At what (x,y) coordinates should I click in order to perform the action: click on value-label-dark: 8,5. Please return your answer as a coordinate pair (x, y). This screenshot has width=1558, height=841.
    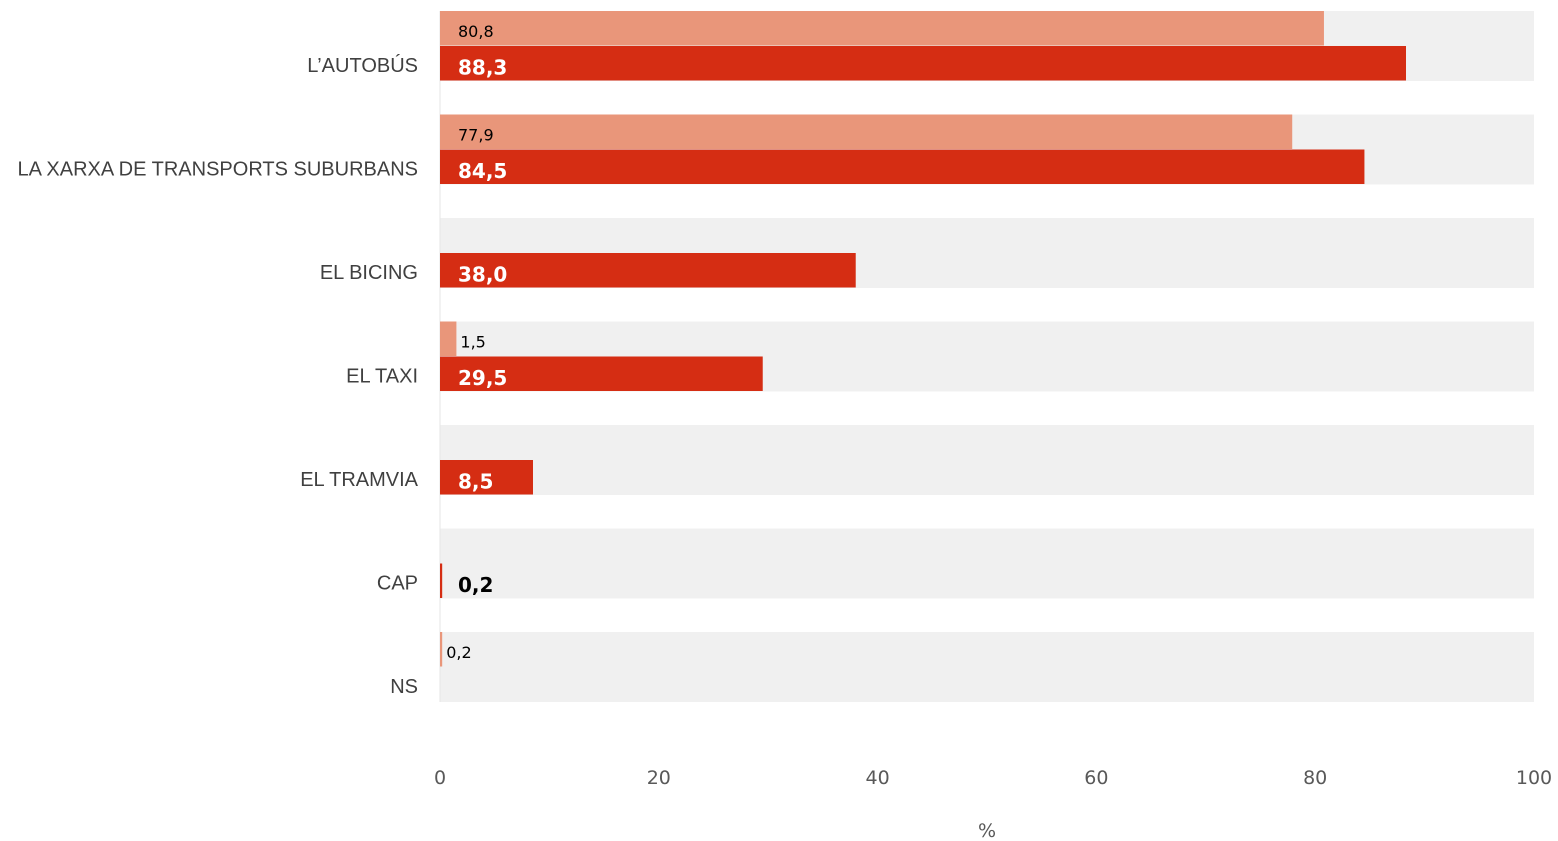
    Looking at the image, I should click on (475, 482).